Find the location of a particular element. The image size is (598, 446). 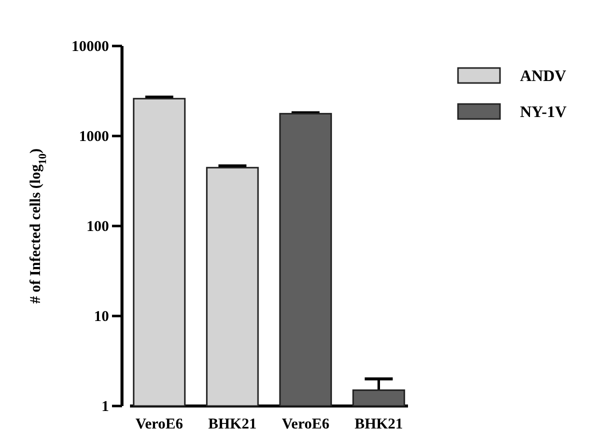

y-tick-label: 1 is located at coordinates (105, 406).